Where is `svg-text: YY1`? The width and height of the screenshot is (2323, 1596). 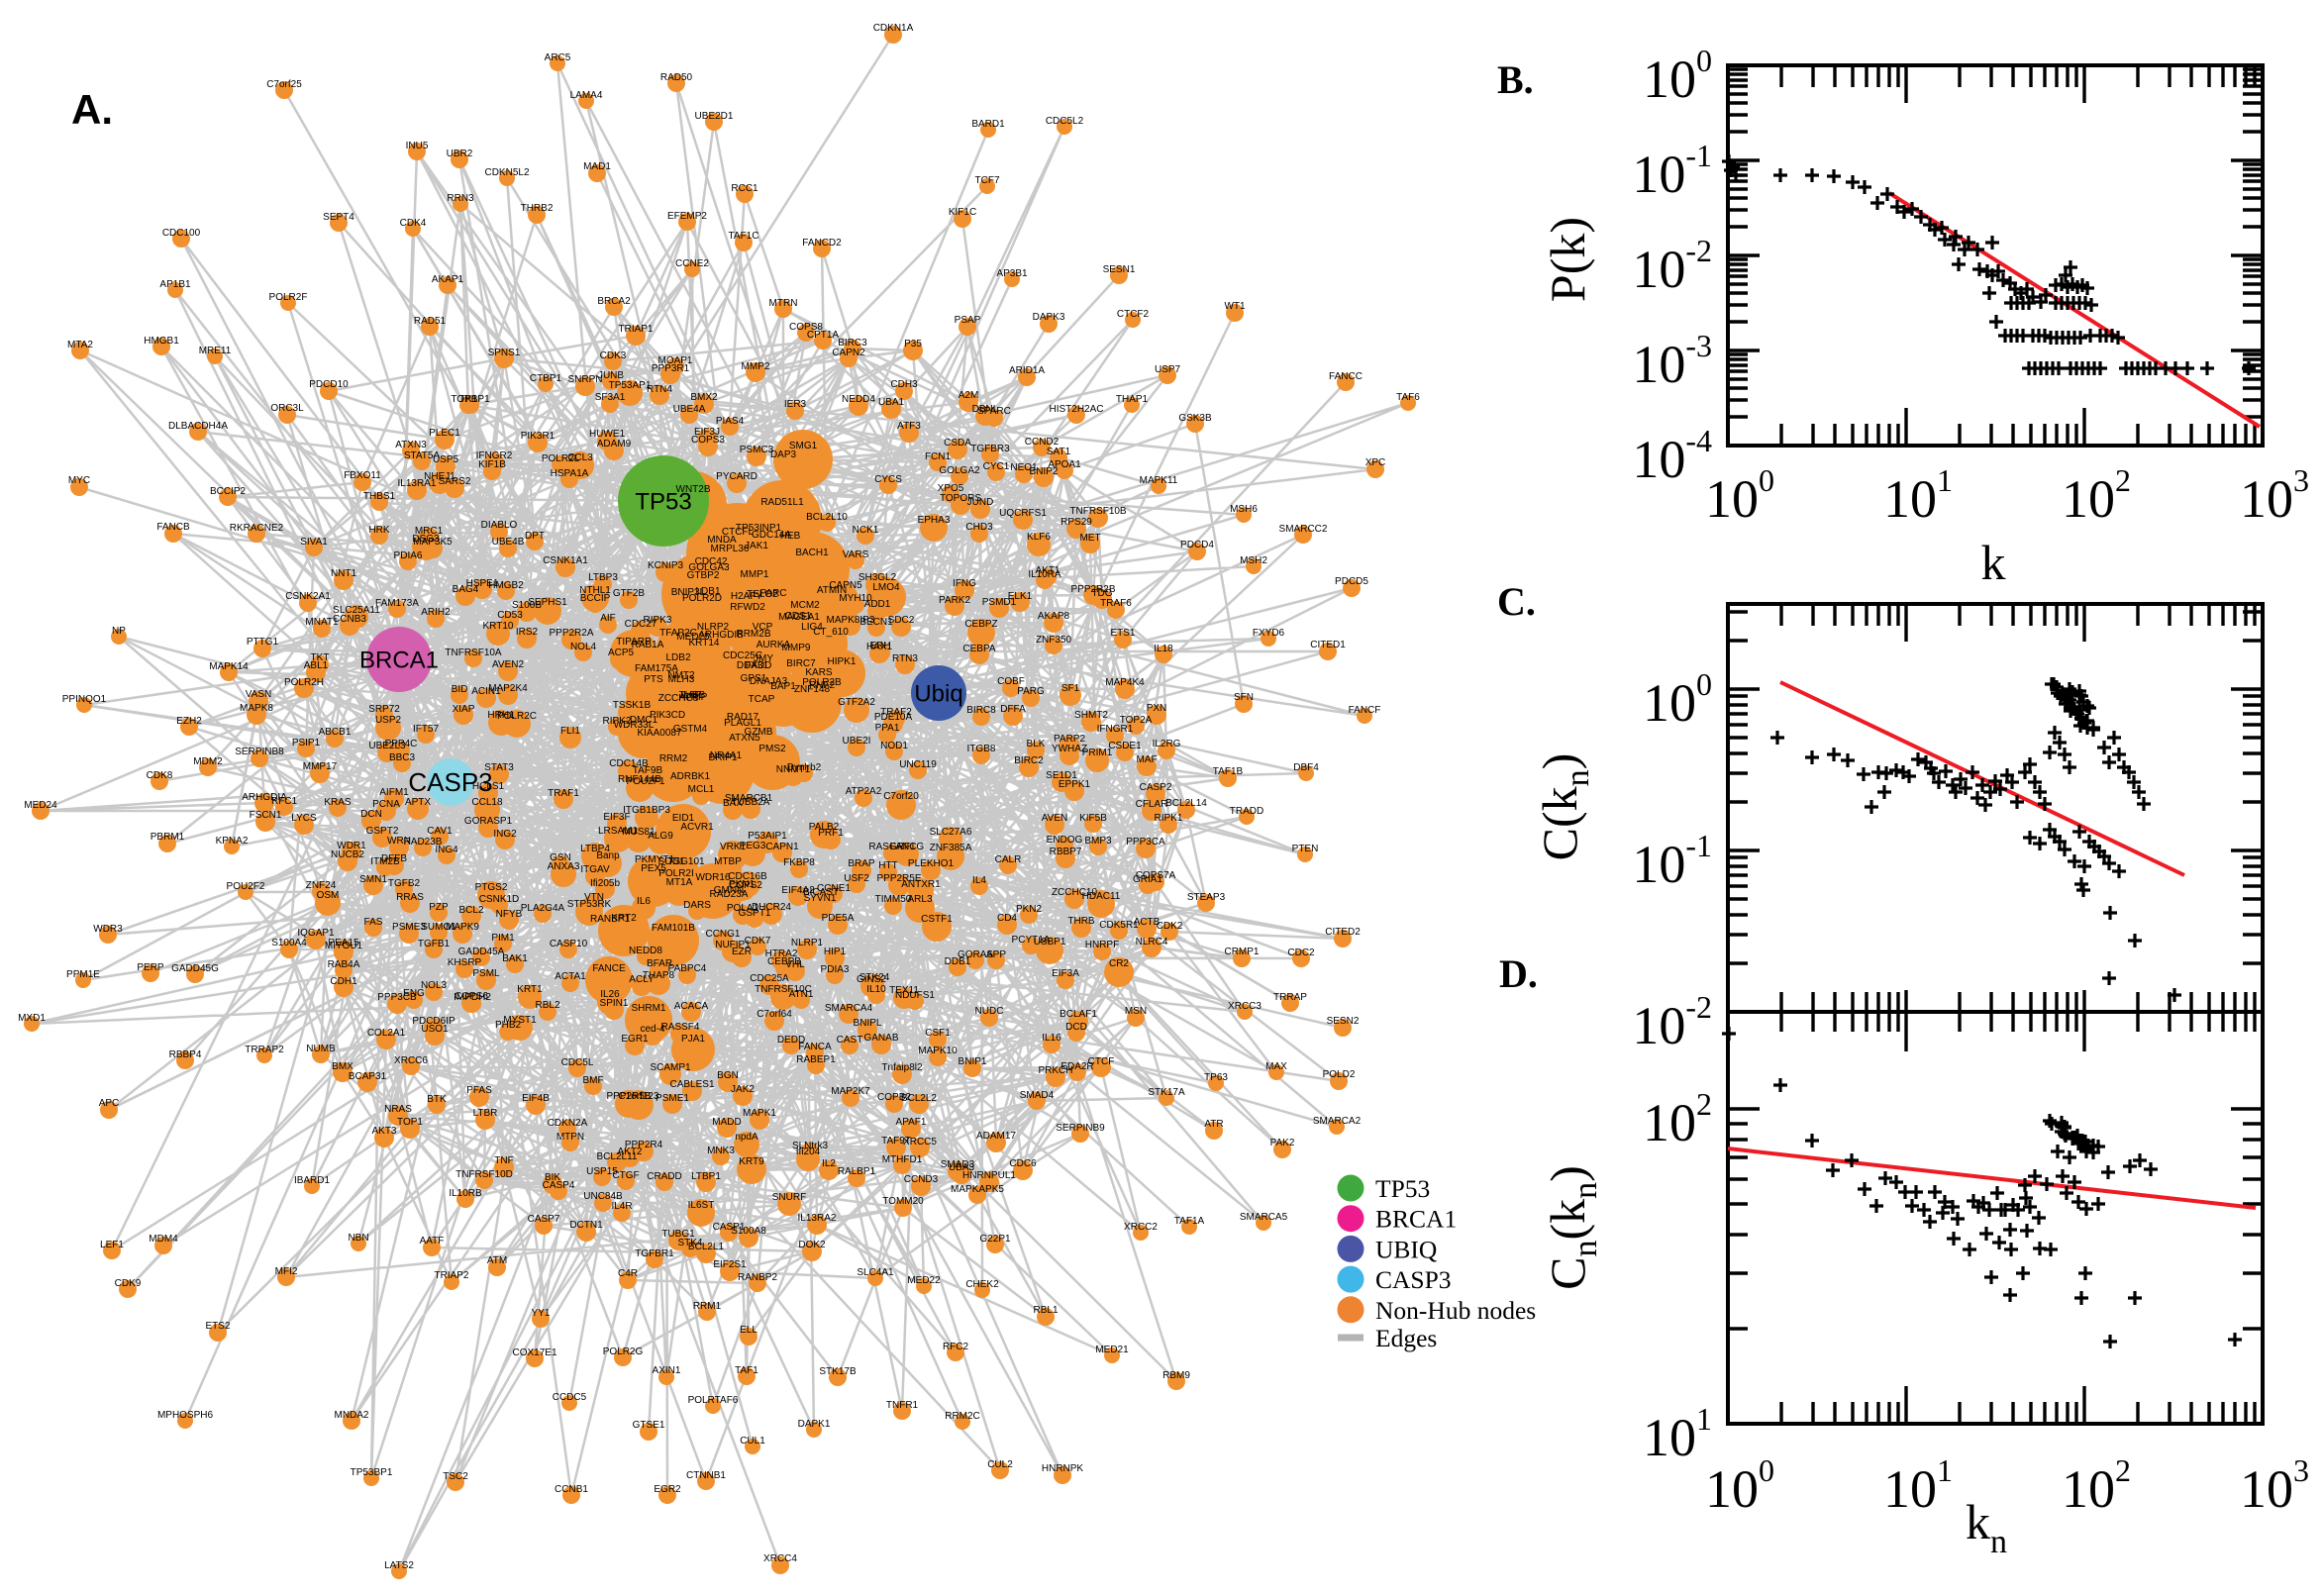 svg-text: YY1 is located at coordinates (541, 1313).